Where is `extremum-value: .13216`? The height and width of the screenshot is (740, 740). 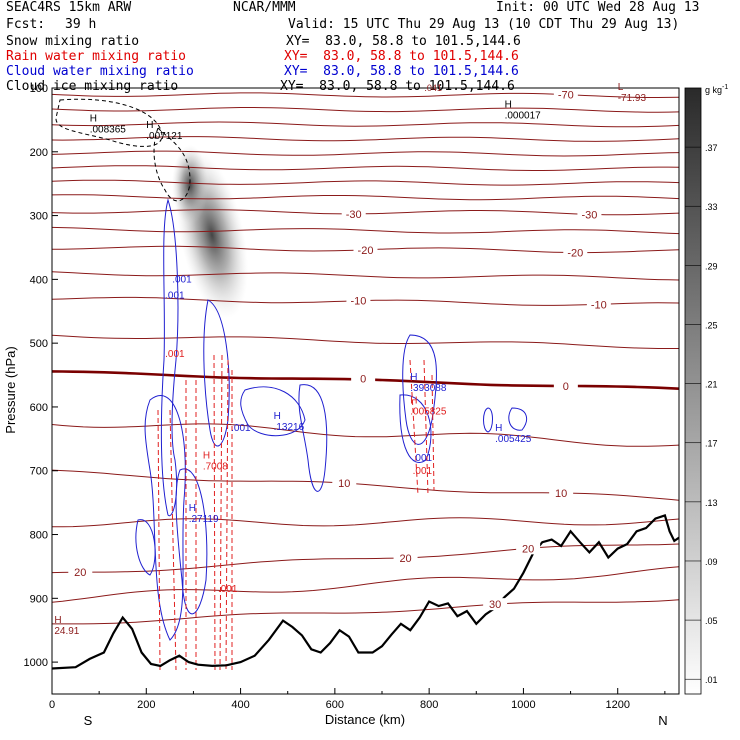 extremum-value: .13216 is located at coordinates (289, 427).